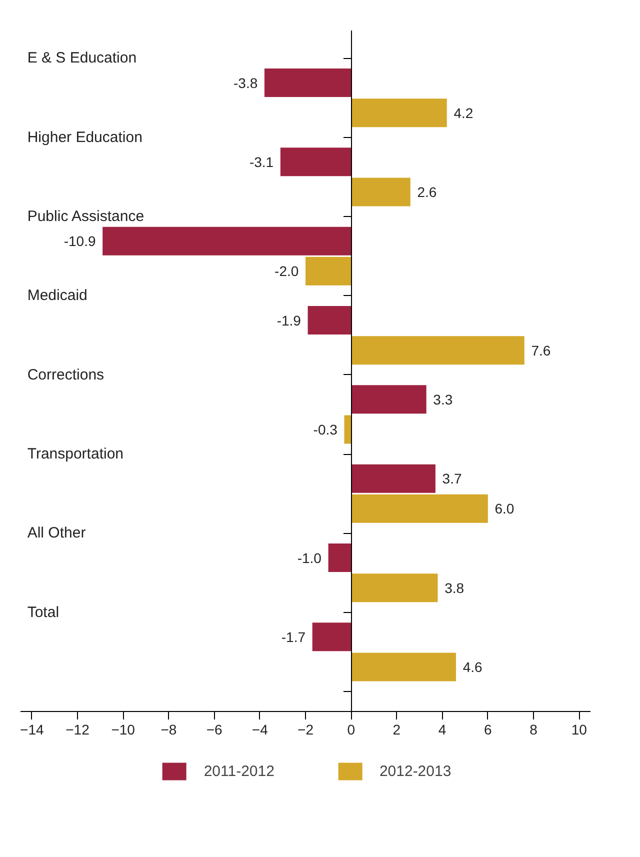 The height and width of the screenshot is (857, 640). What do you see at coordinates (351, 729) in the screenshot?
I see `x-tick-label: 0` at bounding box center [351, 729].